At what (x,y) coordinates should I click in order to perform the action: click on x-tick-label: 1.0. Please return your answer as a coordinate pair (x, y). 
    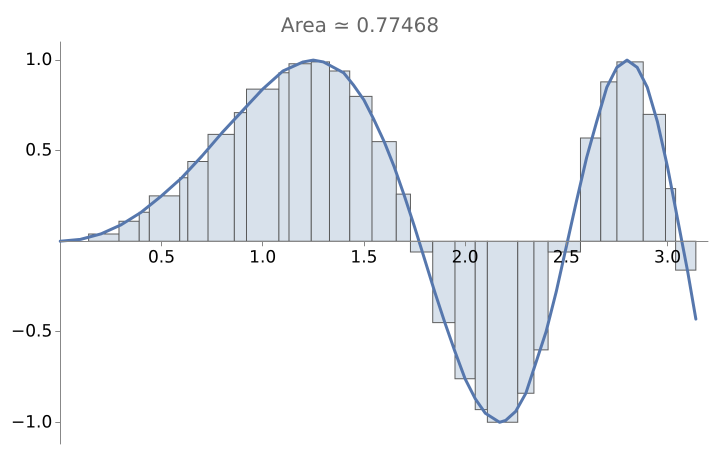
    Looking at the image, I should click on (262, 258).